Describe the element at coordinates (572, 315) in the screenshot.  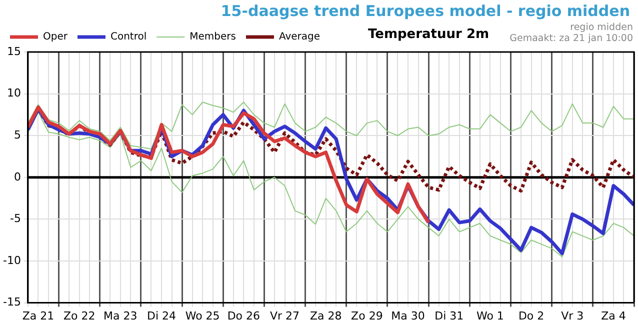
I see `x-tick-label: Vr 3` at that location.